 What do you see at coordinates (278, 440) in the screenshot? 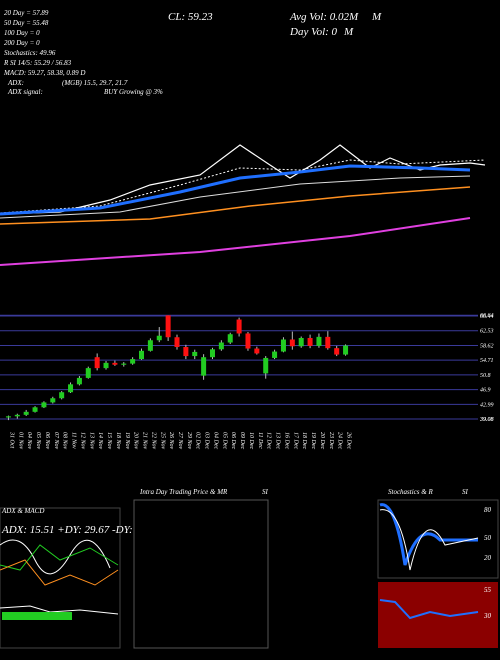
I see `x-tick-label: 13 Dec` at bounding box center [278, 440].